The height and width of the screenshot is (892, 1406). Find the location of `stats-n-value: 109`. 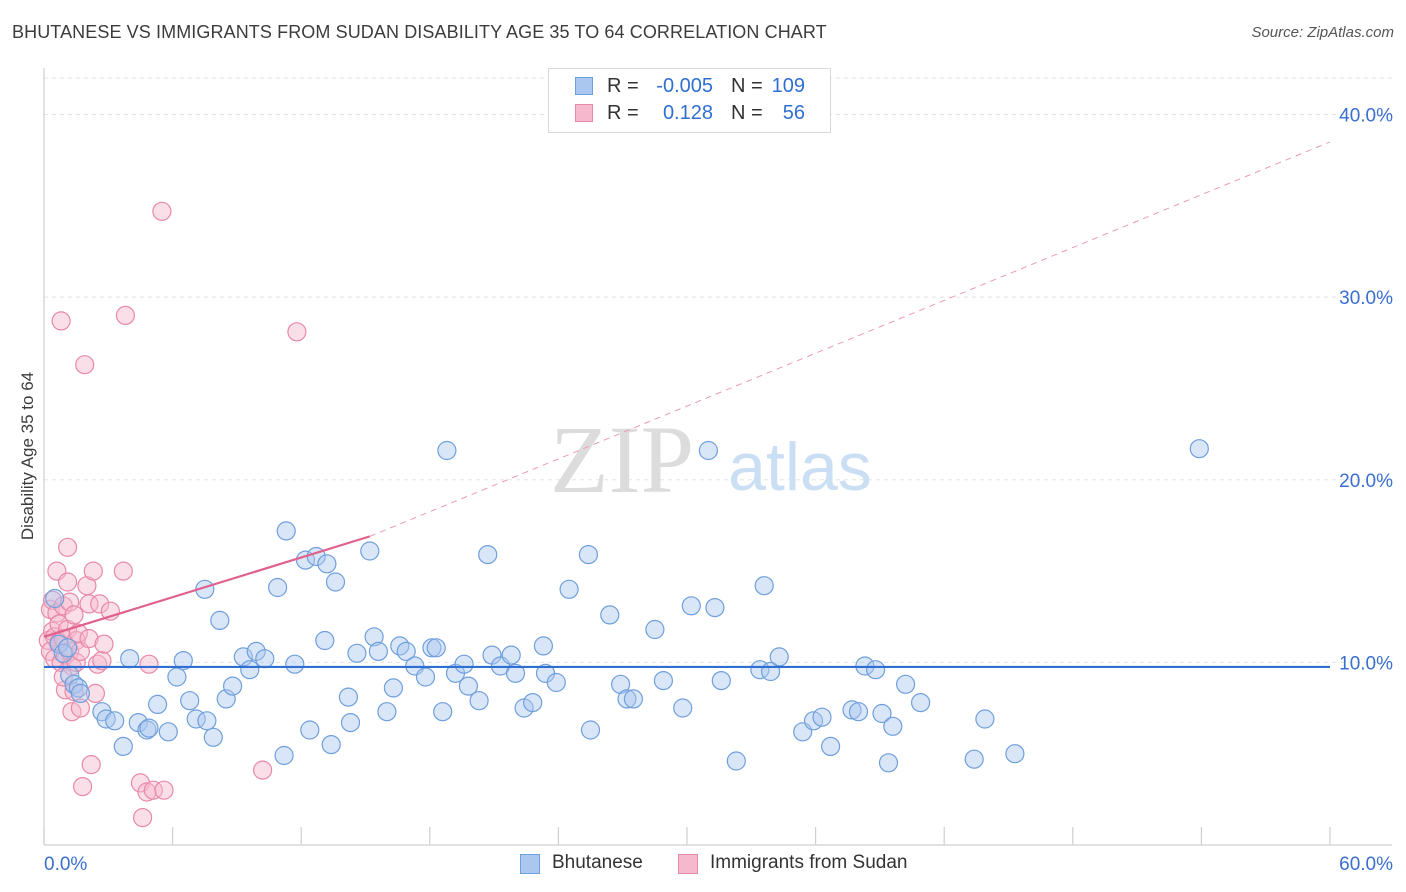

stats-n-value: 109 is located at coordinates (788, 86).